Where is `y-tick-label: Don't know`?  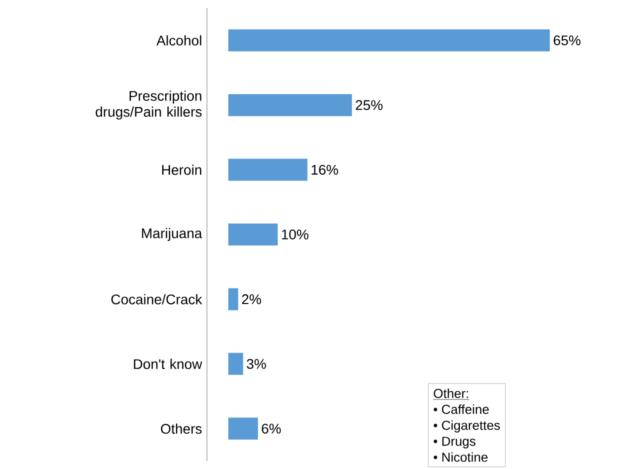 y-tick-label: Don't know is located at coordinates (168, 364).